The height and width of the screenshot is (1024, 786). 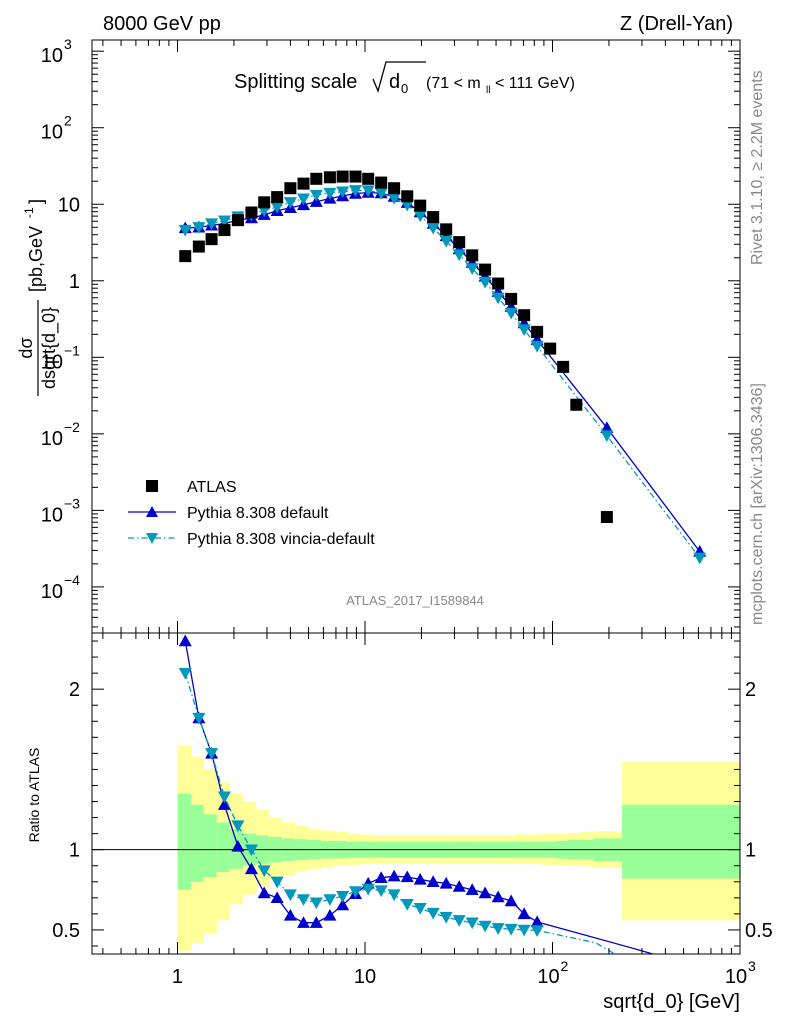 I want to click on title-sqrt-sign, so click(x=399, y=77).